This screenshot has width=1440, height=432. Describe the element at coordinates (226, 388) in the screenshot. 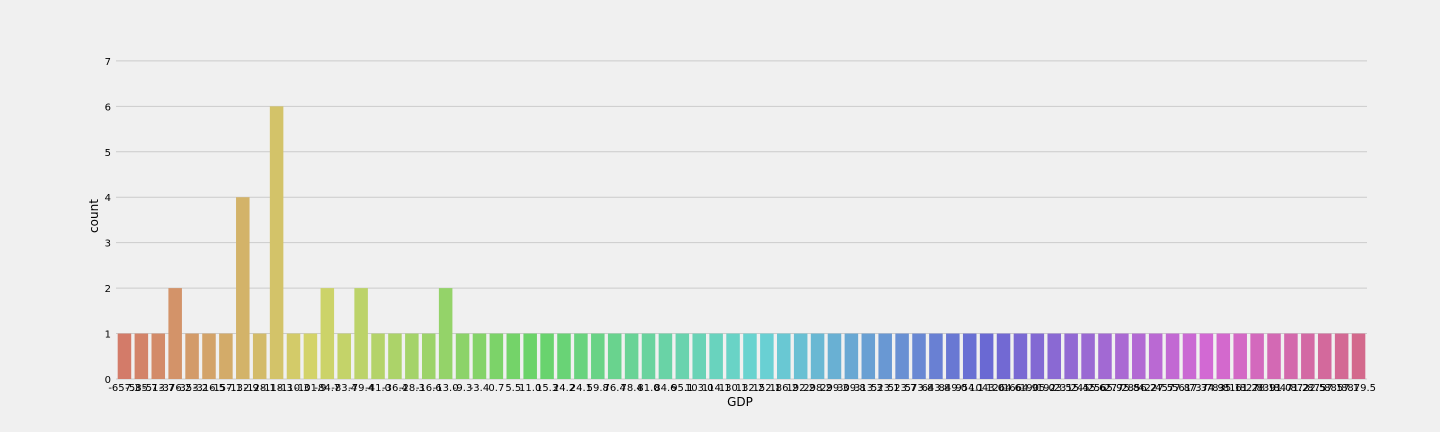

I see `x-tick-label: -157.1` at that location.